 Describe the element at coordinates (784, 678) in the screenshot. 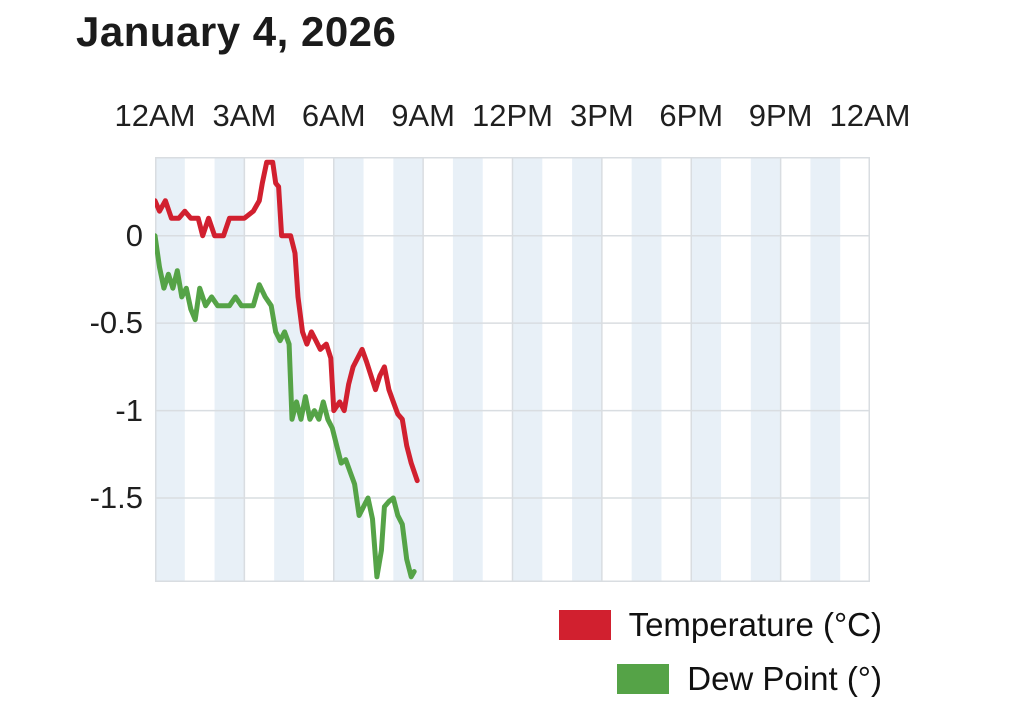

I see `dewpoint-legend-label: Dew Point (°)` at that location.